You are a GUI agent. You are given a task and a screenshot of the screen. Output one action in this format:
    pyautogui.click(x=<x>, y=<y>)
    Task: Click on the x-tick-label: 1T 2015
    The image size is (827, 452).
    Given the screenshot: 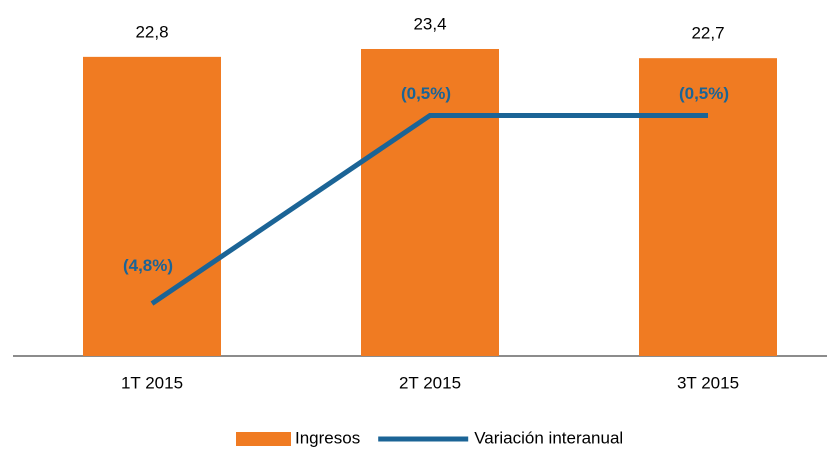 What is the action you would take?
    pyautogui.click(x=152, y=382)
    